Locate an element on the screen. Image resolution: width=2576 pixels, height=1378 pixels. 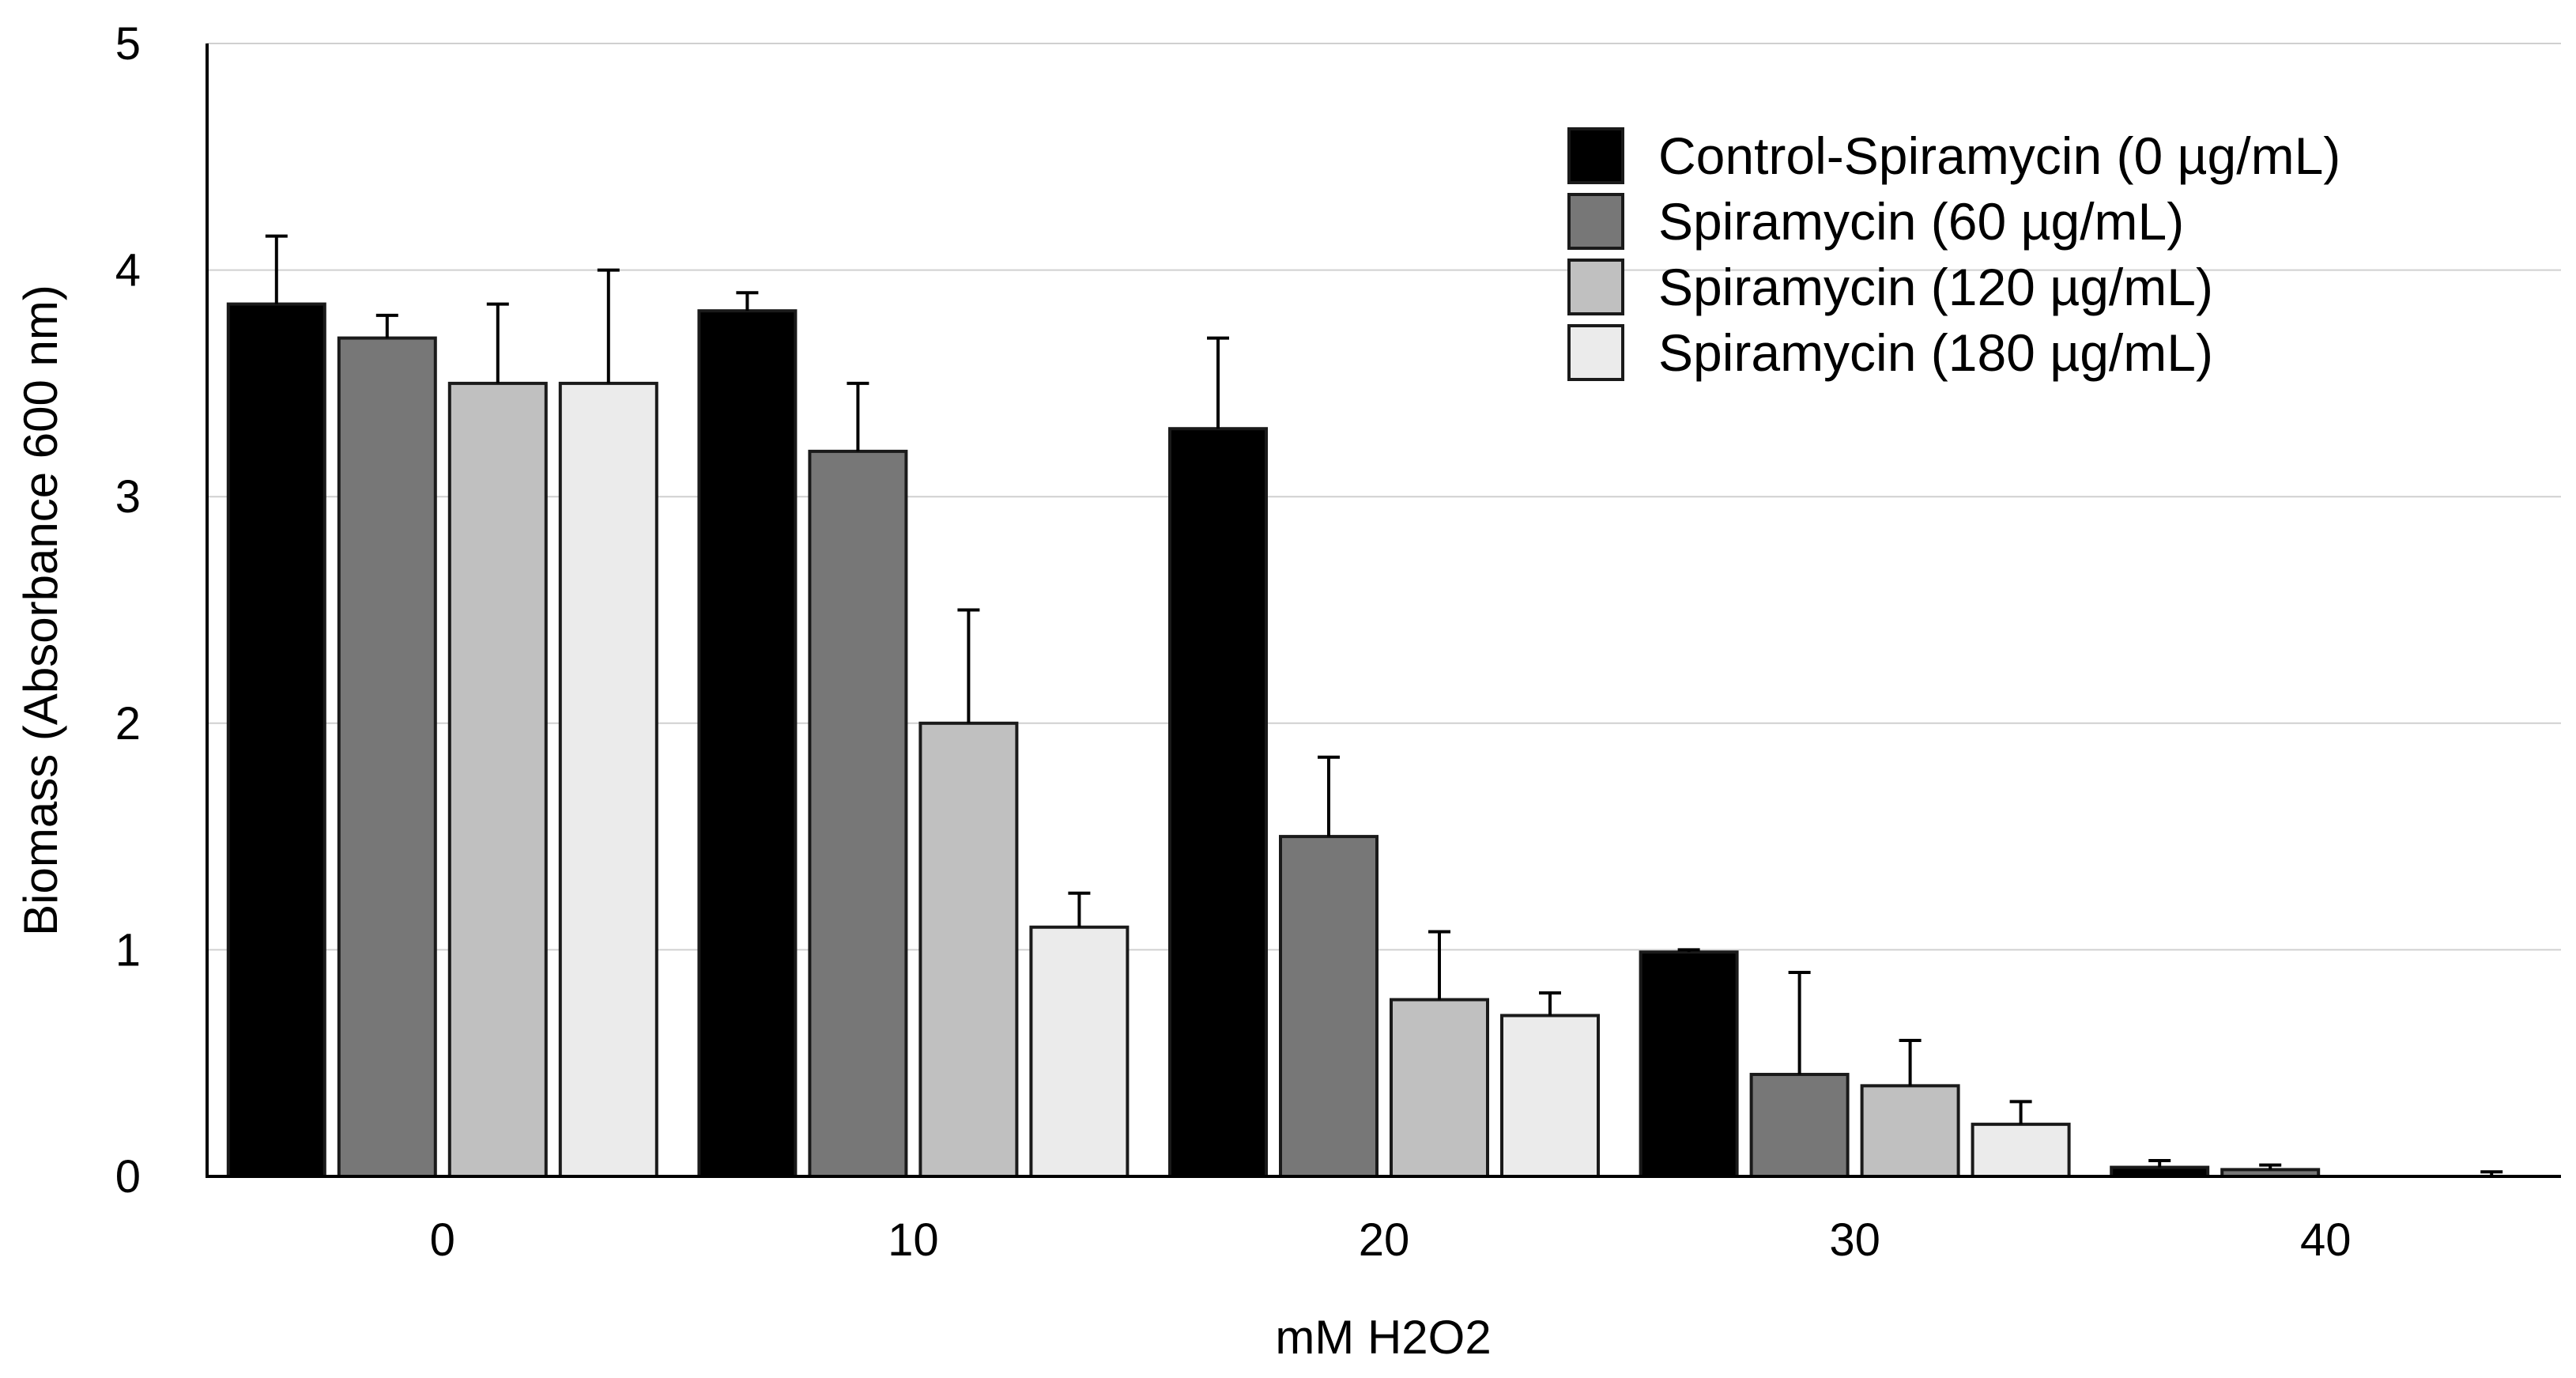
x-axis-label: mM H2O2 is located at coordinates (1383, 1337).